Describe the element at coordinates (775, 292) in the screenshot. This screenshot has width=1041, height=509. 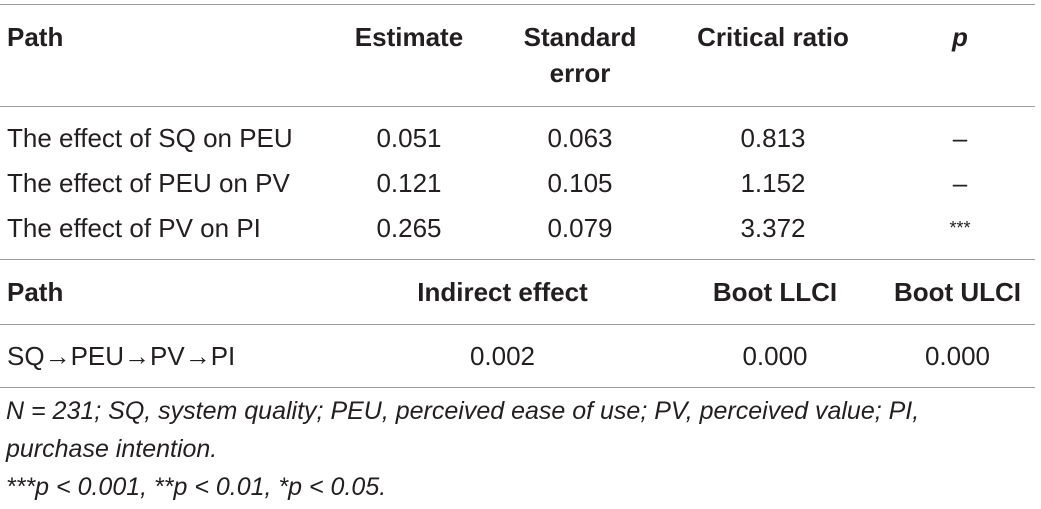
I see `header-boot-llci: Boot LLCI` at that location.